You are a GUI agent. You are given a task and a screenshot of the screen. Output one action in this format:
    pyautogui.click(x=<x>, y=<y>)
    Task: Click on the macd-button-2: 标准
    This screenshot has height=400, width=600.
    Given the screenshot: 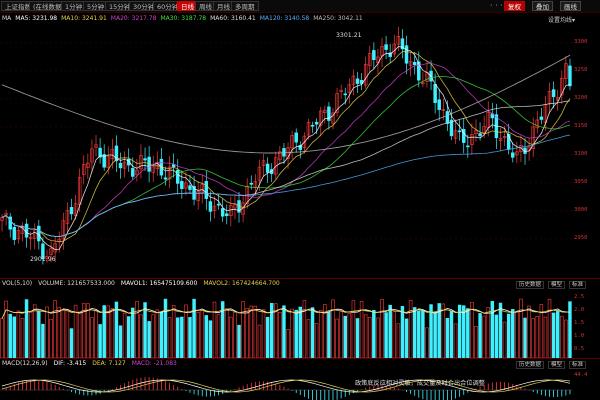 What is the action you would take?
    pyautogui.click(x=578, y=365)
    